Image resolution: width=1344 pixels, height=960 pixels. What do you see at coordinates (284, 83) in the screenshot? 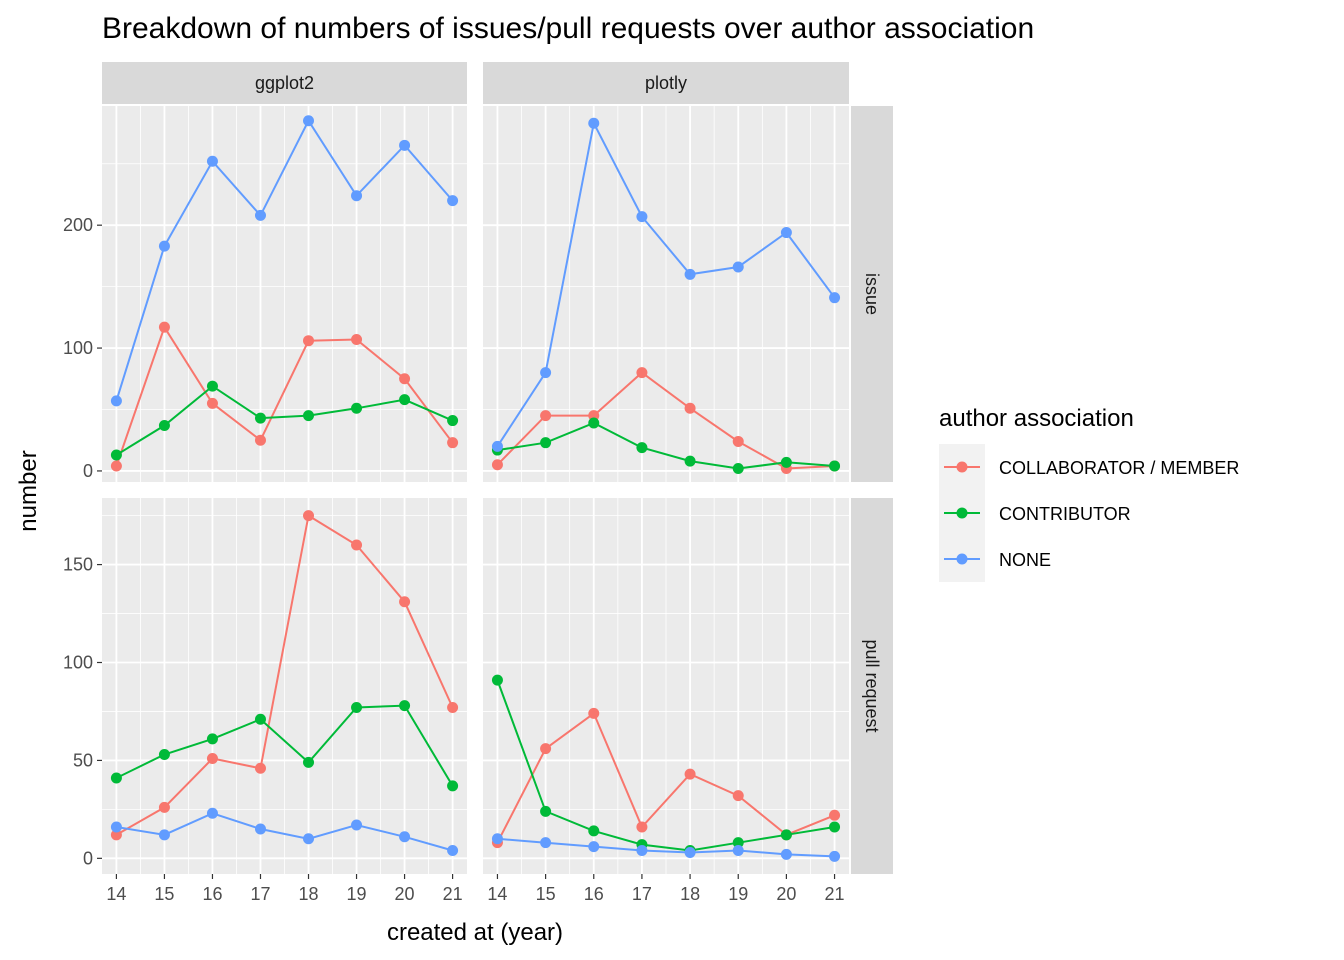
I see `strip-label-ggplot2: ggplot2` at bounding box center [284, 83].